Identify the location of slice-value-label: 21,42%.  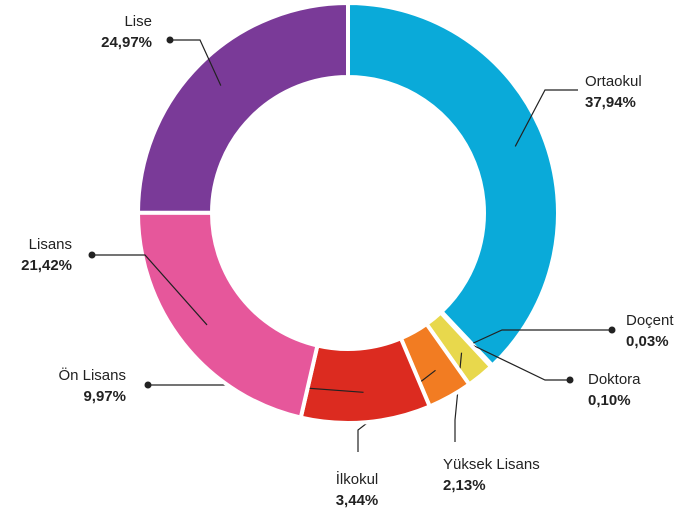
(46, 265).